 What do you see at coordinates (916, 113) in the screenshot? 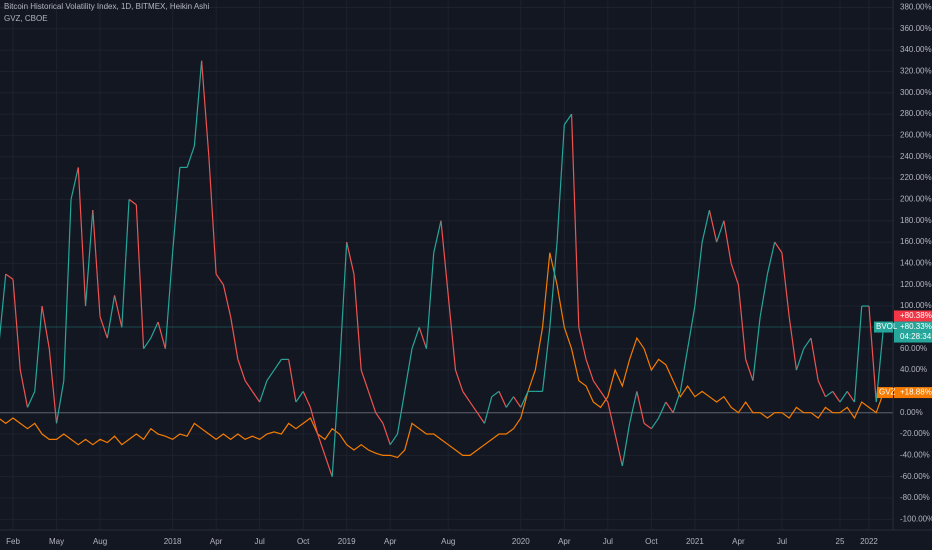
I see `y-tick-label: 280.00%` at bounding box center [916, 113].